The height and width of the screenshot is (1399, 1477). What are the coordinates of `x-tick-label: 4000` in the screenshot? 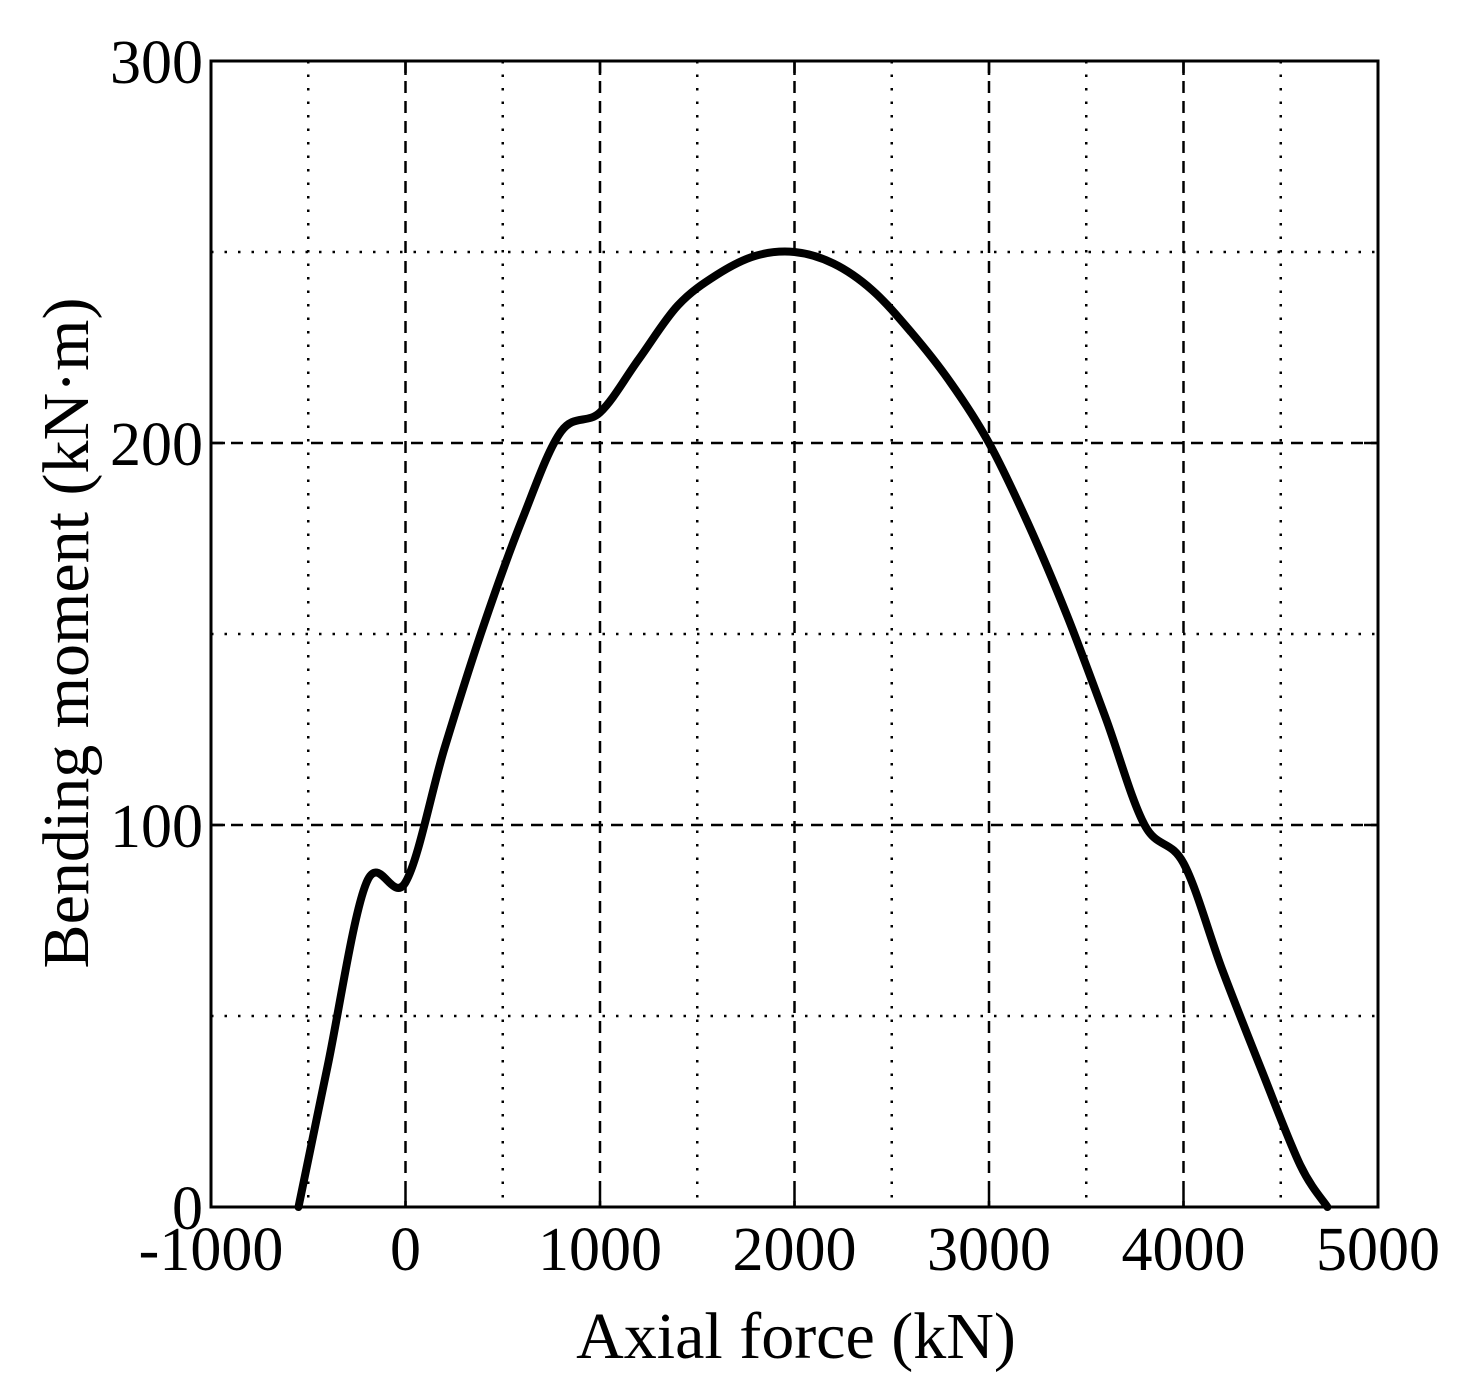 It's located at (1184, 1250).